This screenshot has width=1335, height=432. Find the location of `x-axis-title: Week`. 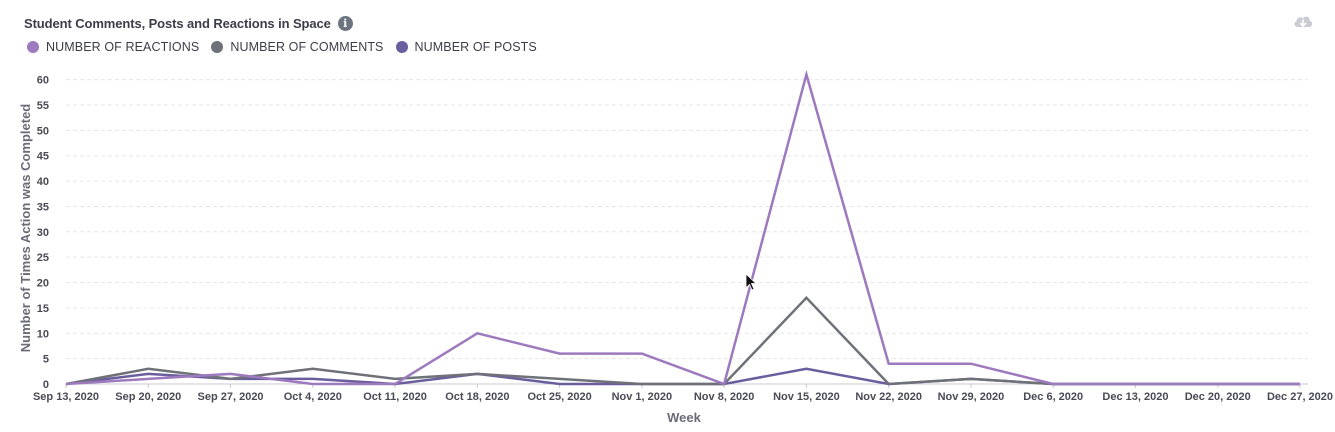

x-axis-title: Week is located at coordinates (684, 417).